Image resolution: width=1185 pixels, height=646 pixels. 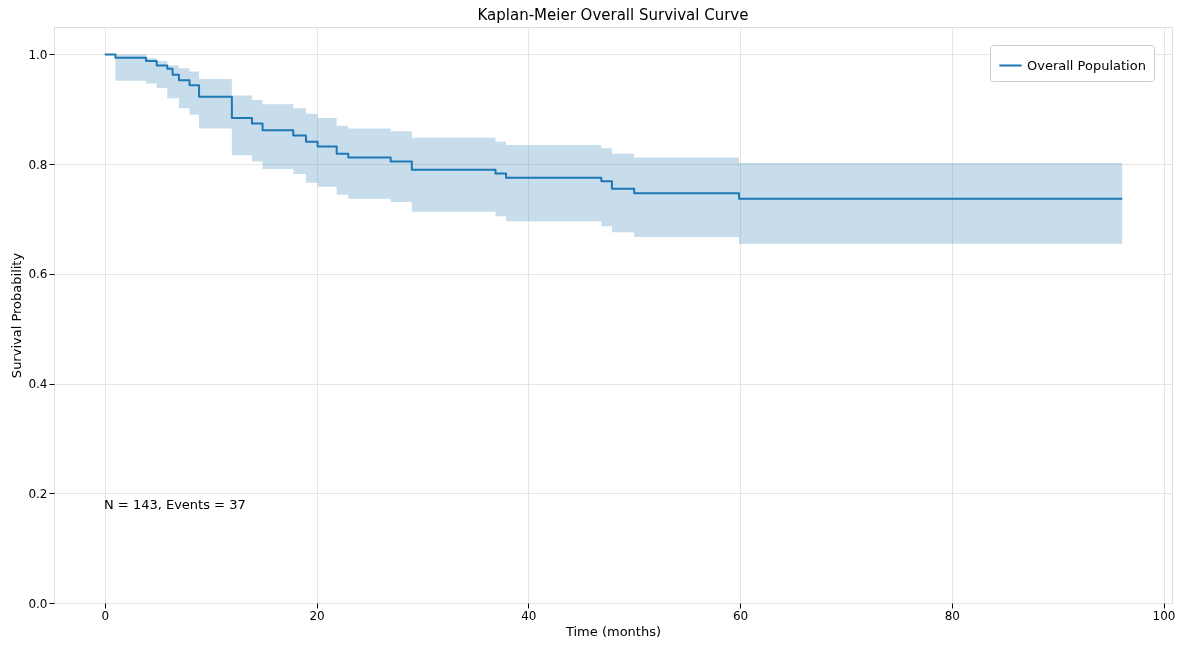 I want to click on legend-label: Overall Population, so click(x=1086, y=65).